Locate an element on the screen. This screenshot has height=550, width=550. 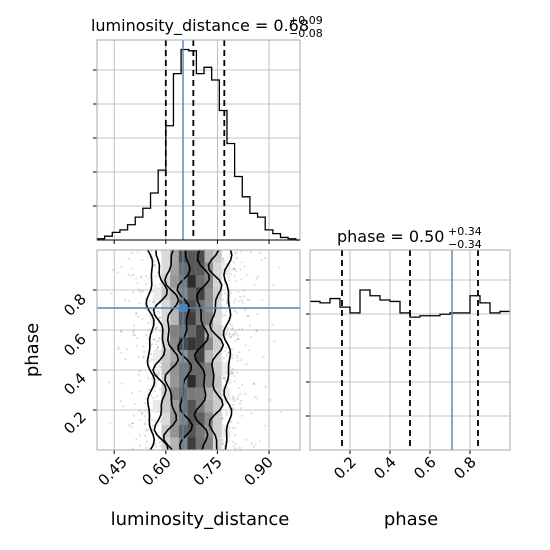
density-contour is located at coordinates (201, 350).